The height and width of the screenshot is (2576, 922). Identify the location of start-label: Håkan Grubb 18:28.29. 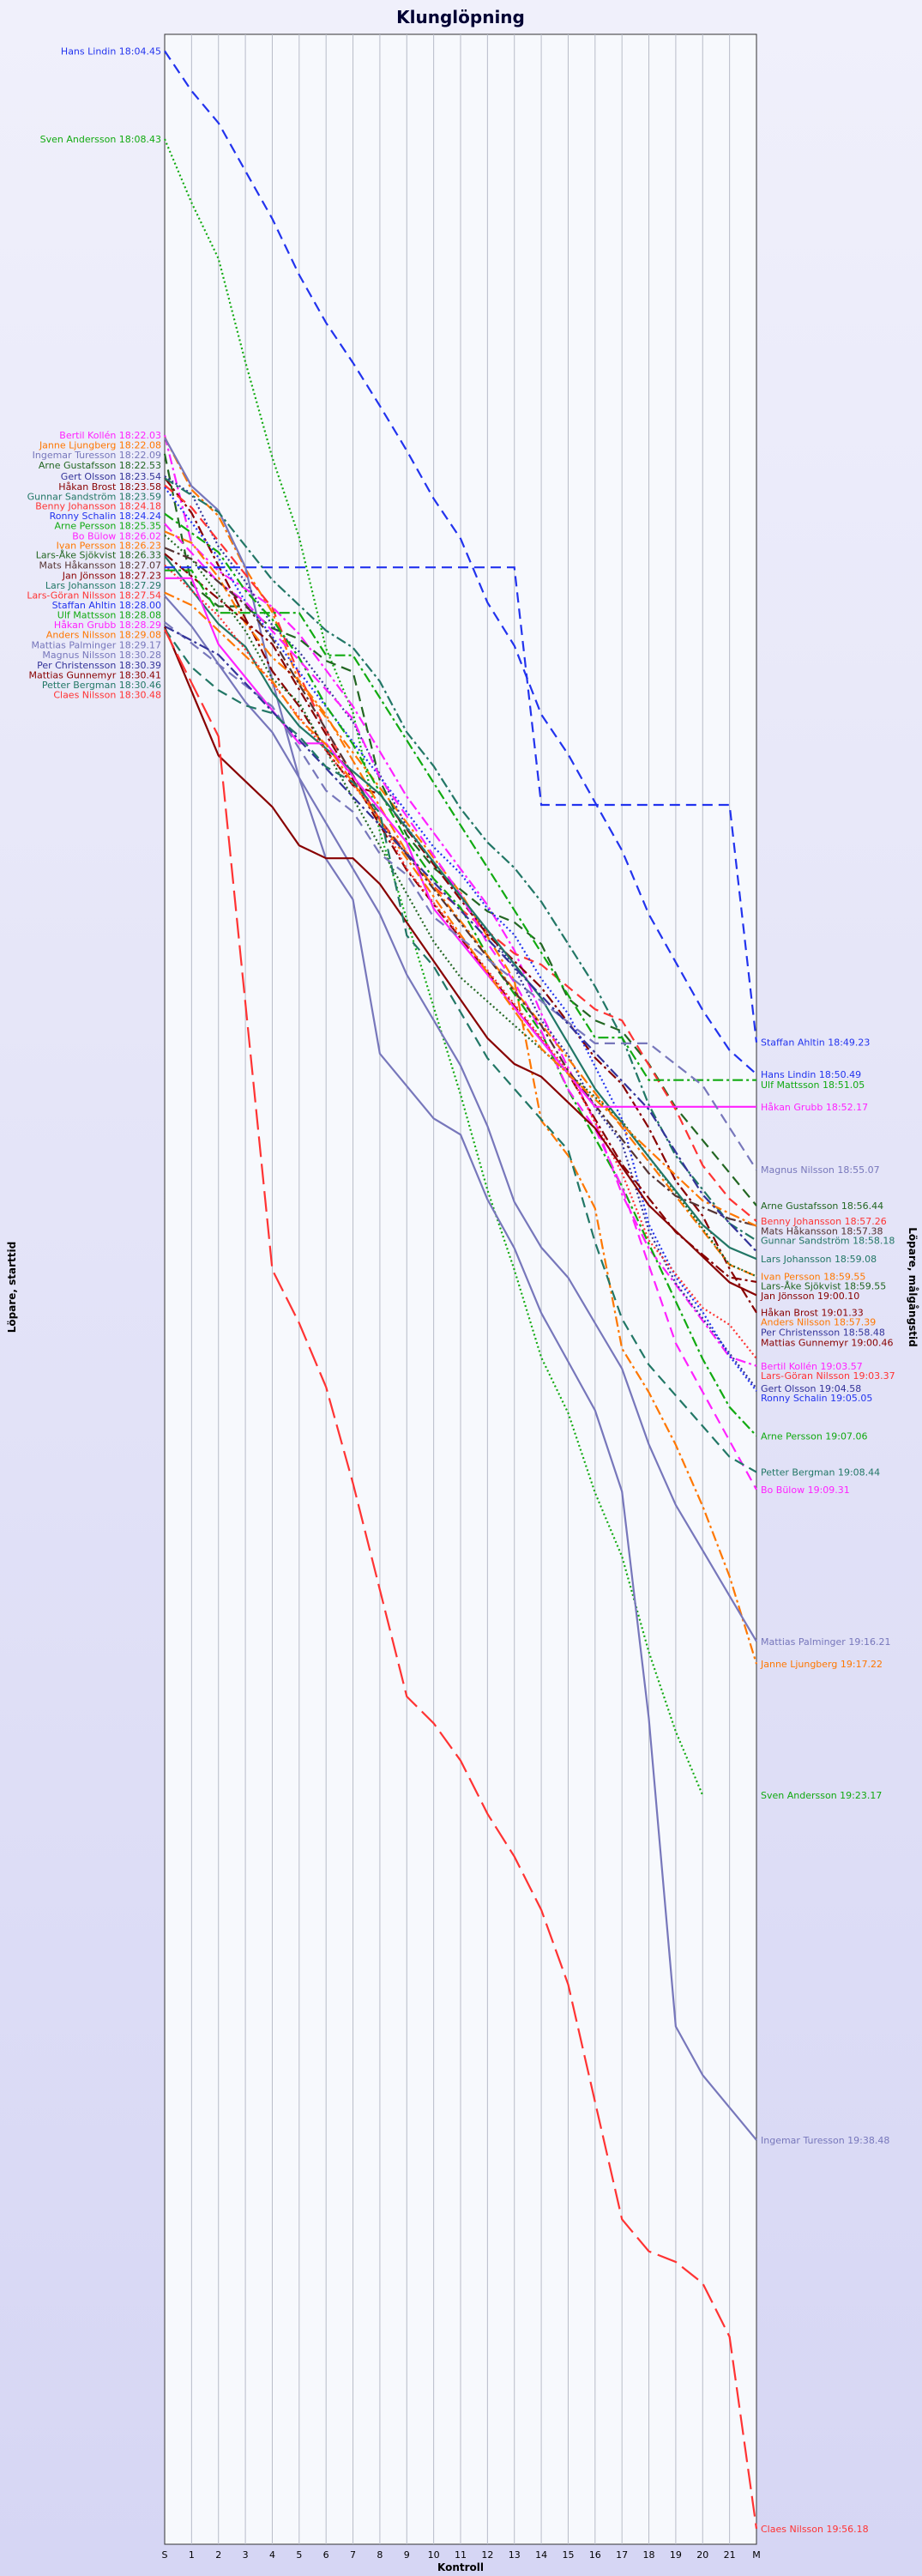
(107, 625).